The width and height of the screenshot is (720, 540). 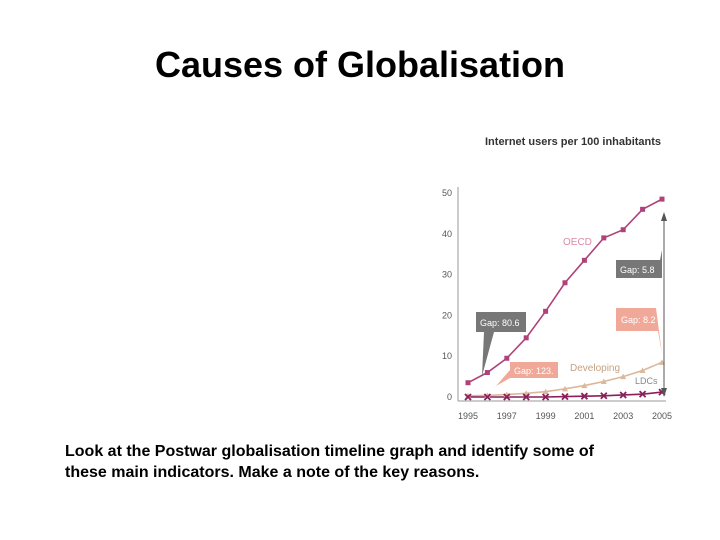 I want to click on series-lines, so click(x=565, y=298).